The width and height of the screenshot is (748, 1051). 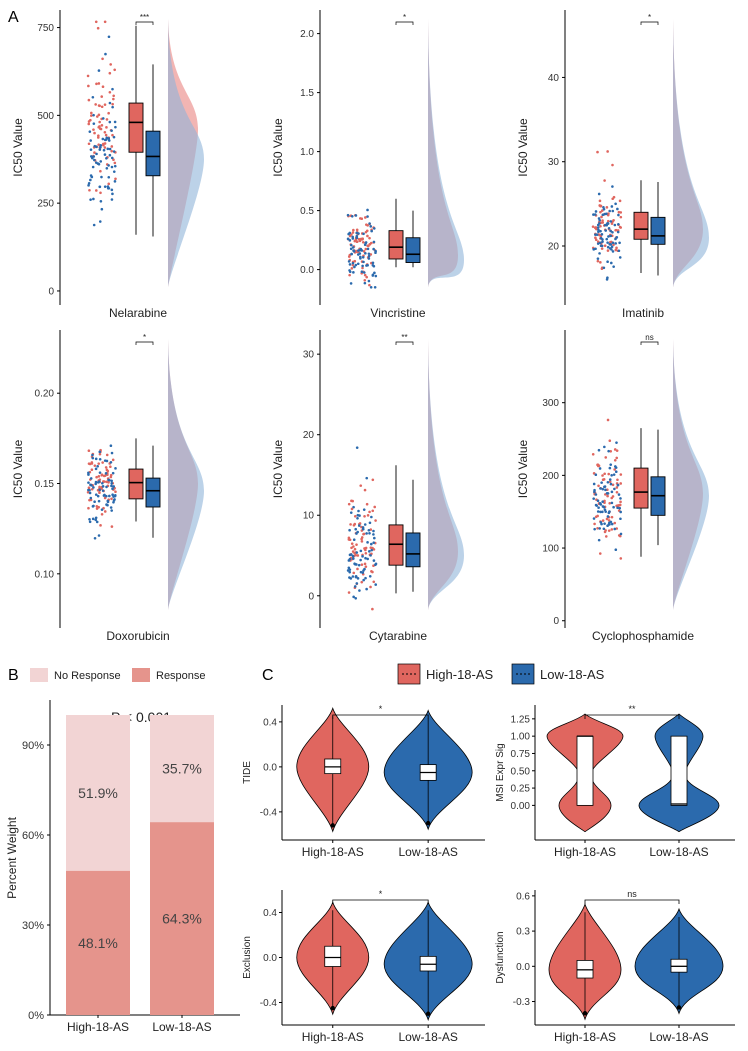 What do you see at coordinates (691, 474) in the screenshot?
I see `density-cloud` at bounding box center [691, 474].